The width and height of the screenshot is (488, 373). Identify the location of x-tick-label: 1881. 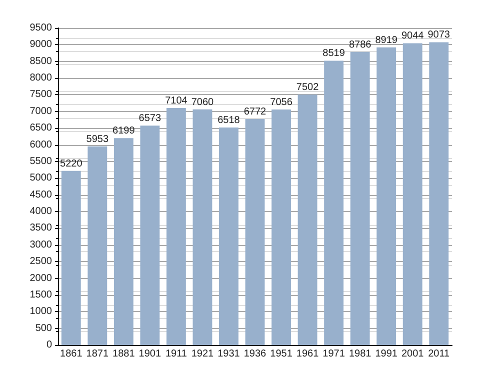
(124, 354).